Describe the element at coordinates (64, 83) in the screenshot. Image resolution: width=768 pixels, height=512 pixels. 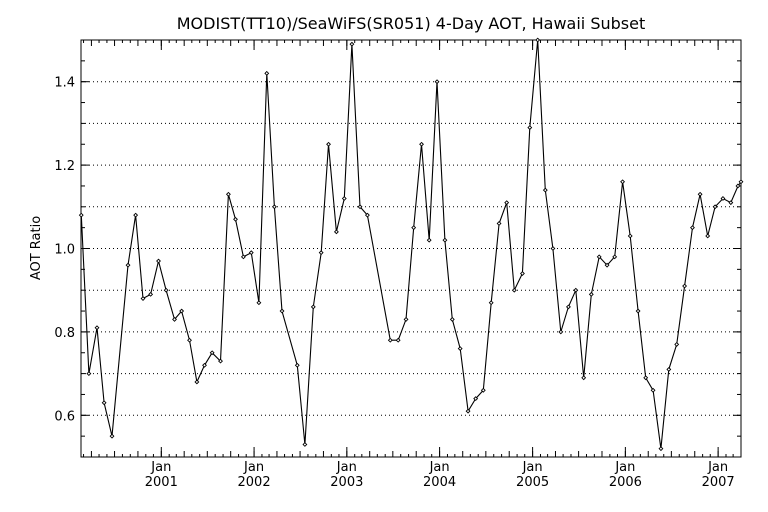
I see `y-tick-label: 1.4` at that location.